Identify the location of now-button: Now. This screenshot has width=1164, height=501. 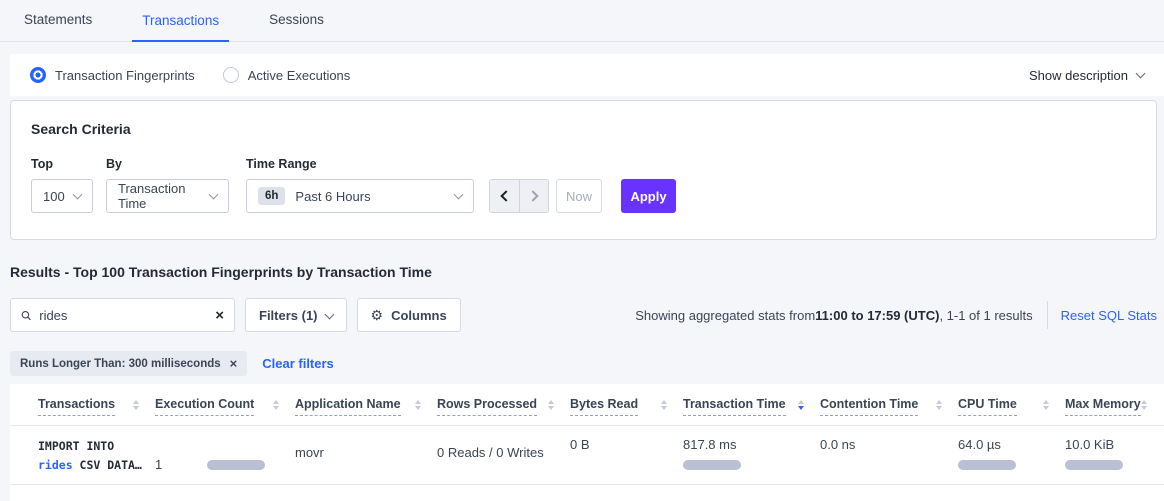
(579, 196).